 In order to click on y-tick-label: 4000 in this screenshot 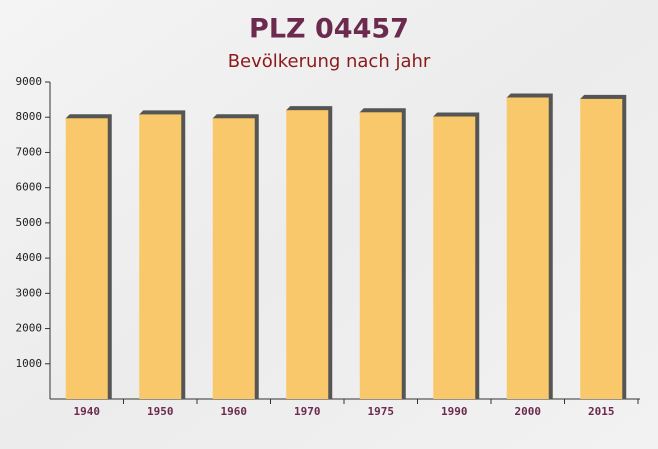, I will do `click(29, 257)`.